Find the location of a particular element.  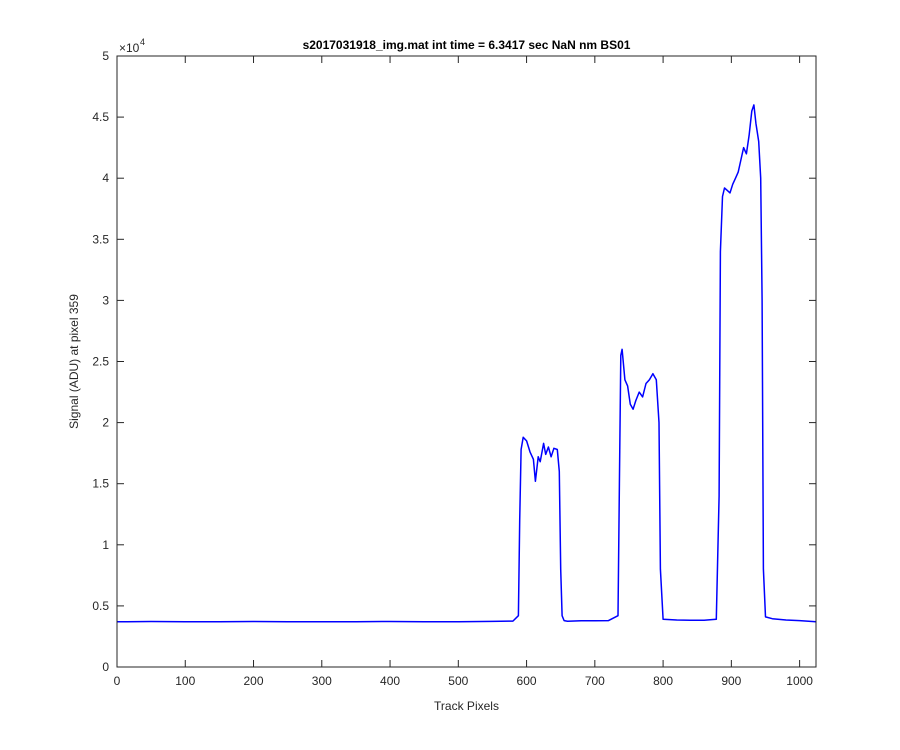

x-tick-label: 100 is located at coordinates (185, 681).